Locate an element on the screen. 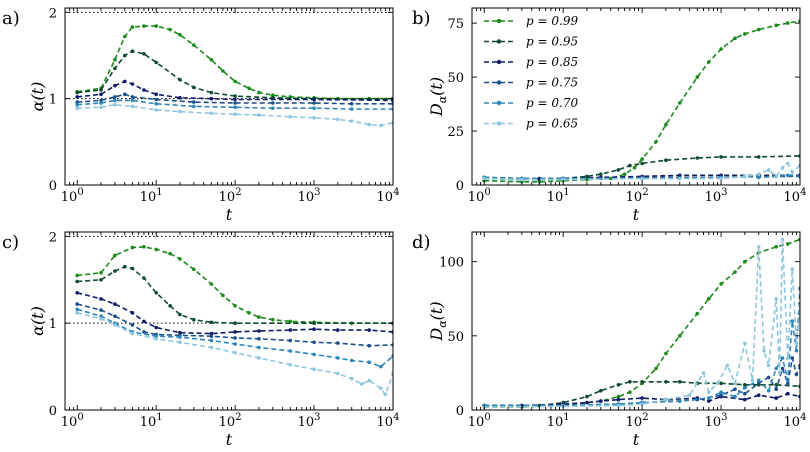 The height and width of the screenshot is (452, 810). panel-label: b) is located at coordinates (421, 18).